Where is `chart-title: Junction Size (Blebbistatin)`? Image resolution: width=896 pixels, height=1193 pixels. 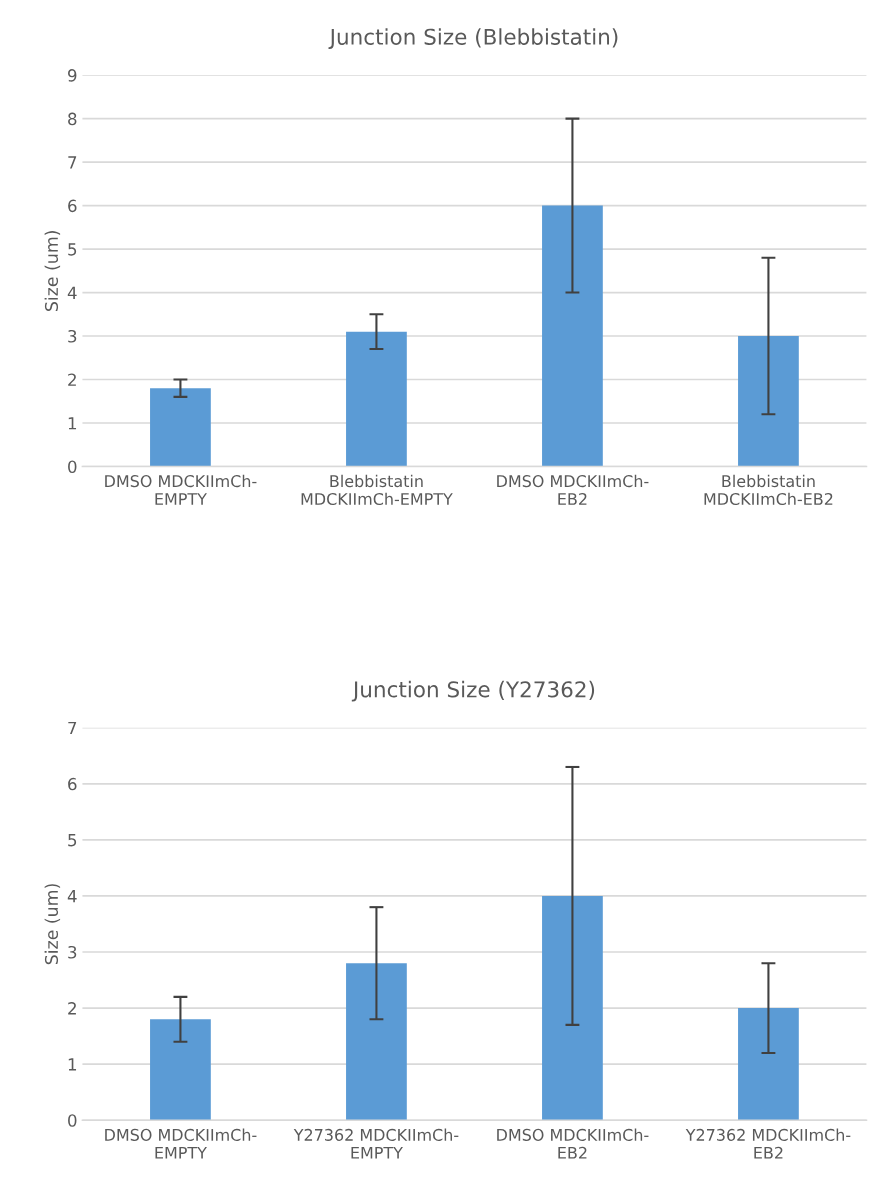 chart-title: Junction Size (Blebbistatin) is located at coordinates (473, 38).